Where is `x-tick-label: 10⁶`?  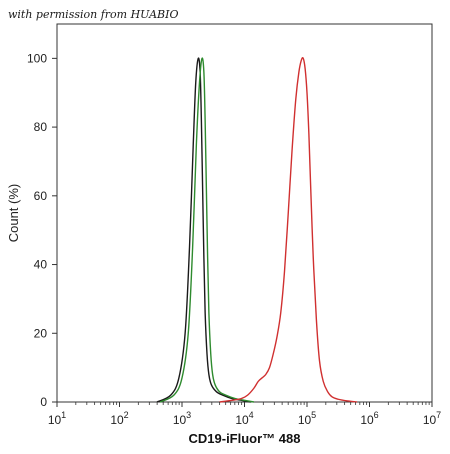 x-tick-label: 10⁶ is located at coordinates (369, 418).